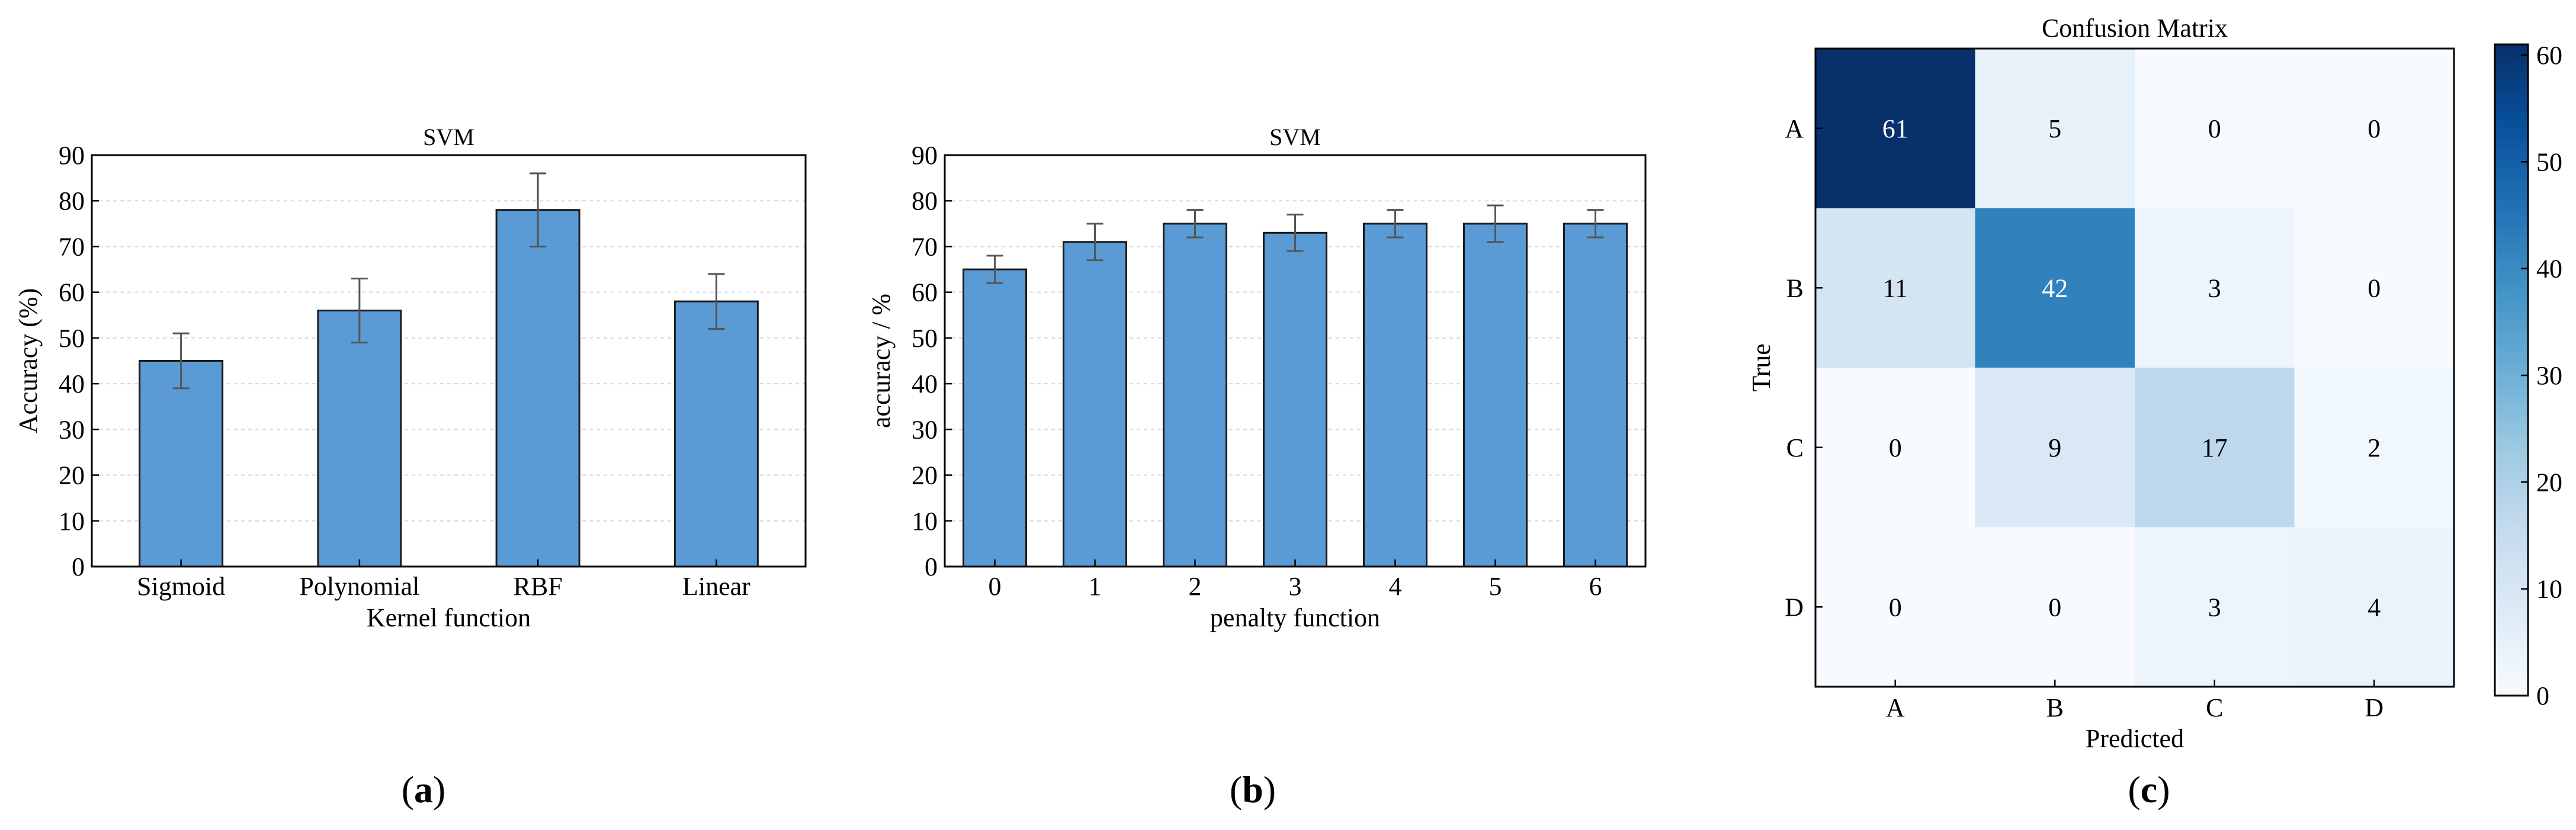 The width and height of the screenshot is (2576, 830). I want to click on y-axis-label: Accuracy (%), so click(28, 361).